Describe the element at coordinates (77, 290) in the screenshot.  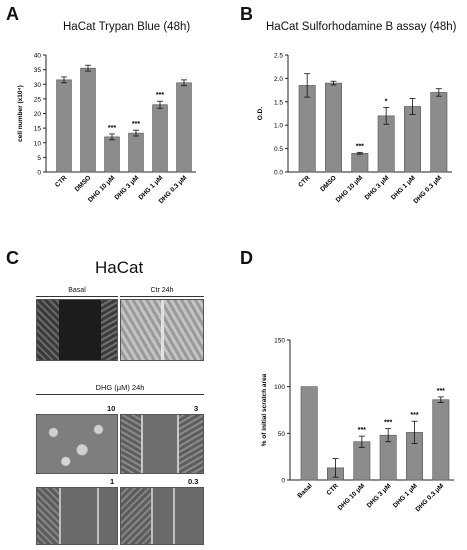
I see `basal-caption: Basal` at that location.